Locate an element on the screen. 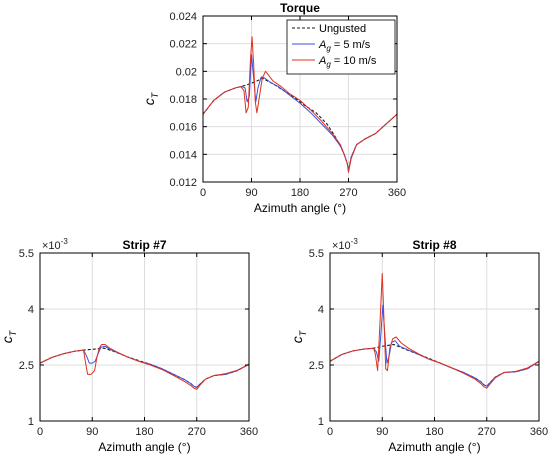 This screenshot has width=550, height=457. y-tick-label: 0.014 is located at coordinates (183, 155).